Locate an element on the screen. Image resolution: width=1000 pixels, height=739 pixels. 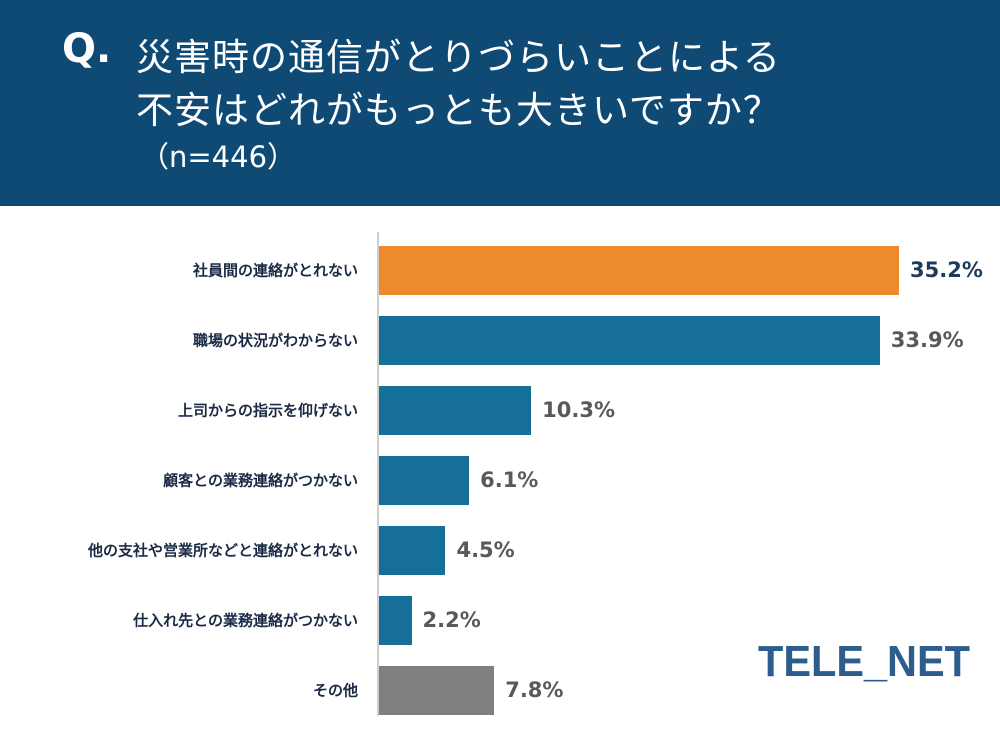
telenet-logo: TELE_NET is located at coordinates (864, 660).